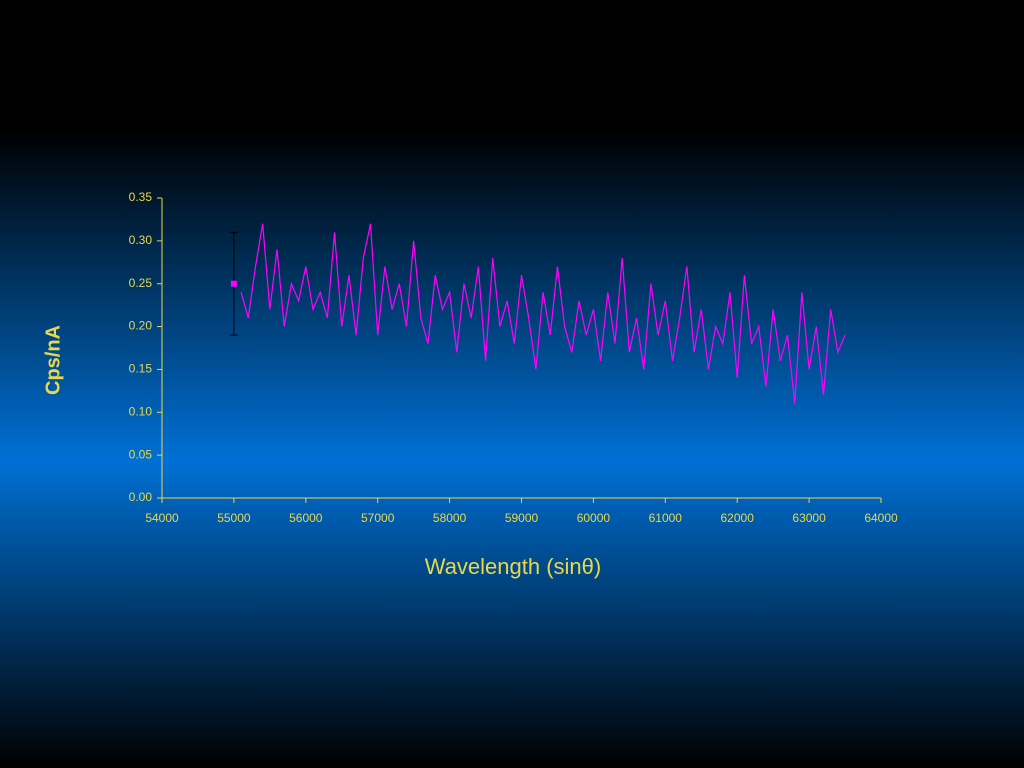  What do you see at coordinates (450, 518) in the screenshot?
I see `x-tick-label: 58000` at bounding box center [450, 518].